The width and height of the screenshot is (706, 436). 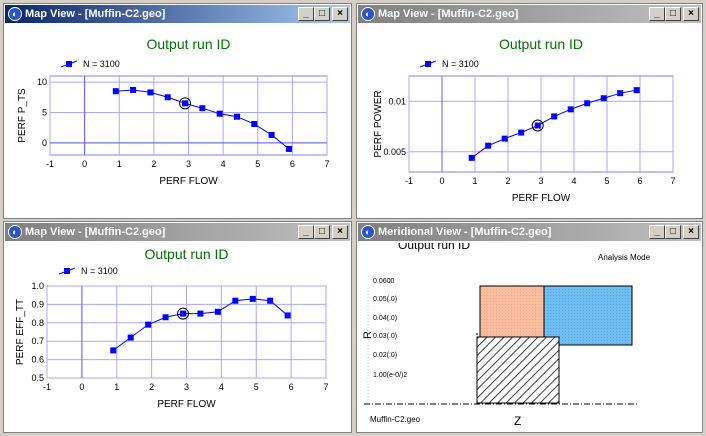 What do you see at coordinates (465, 232) in the screenshot?
I see `window-title: Meridional View - [Muffin-C2.geo]` at bounding box center [465, 232].